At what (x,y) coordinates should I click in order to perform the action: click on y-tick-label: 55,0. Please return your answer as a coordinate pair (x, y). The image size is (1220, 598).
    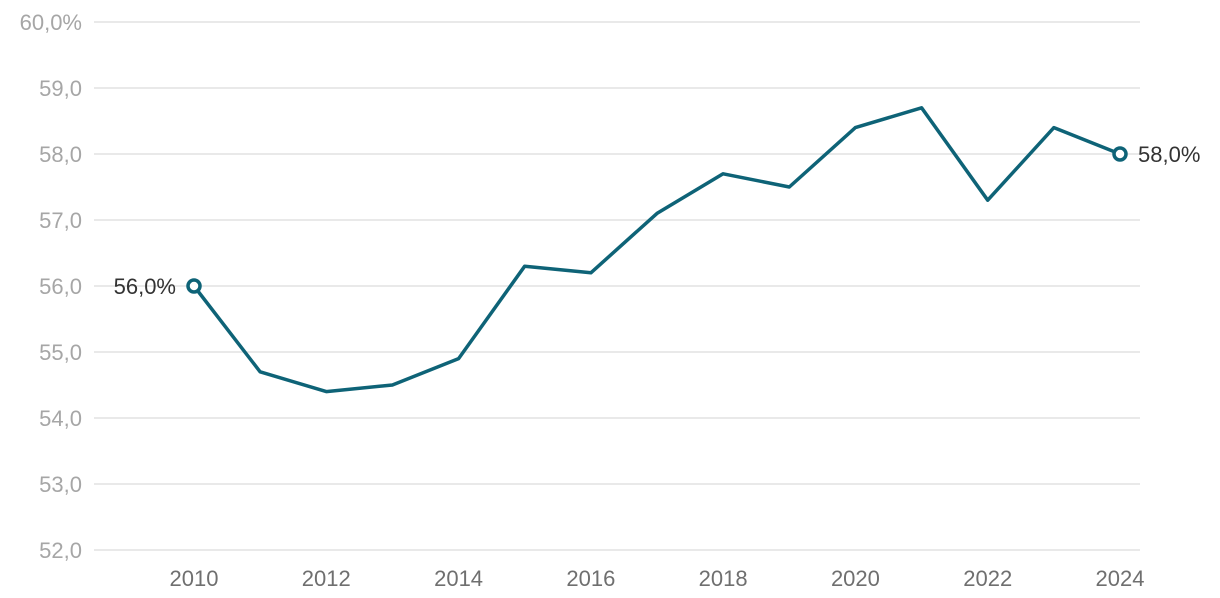
    Looking at the image, I should click on (60, 352).